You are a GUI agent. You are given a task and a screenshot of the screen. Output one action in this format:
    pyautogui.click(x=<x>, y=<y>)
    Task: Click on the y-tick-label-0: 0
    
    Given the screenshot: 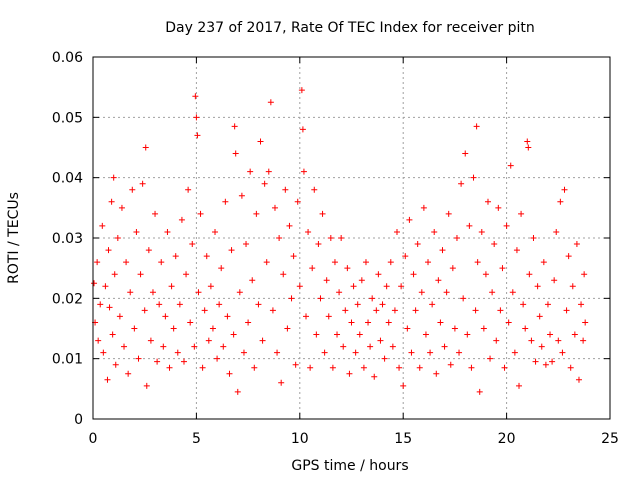 What is the action you would take?
    pyautogui.click(x=78, y=420)
    